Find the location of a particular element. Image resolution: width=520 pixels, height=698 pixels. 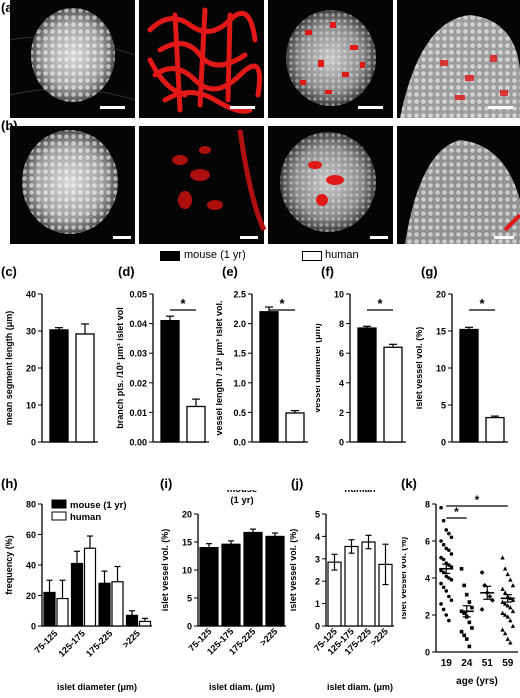

k-ytick-label: 2 is located at coordinates (427, 616).